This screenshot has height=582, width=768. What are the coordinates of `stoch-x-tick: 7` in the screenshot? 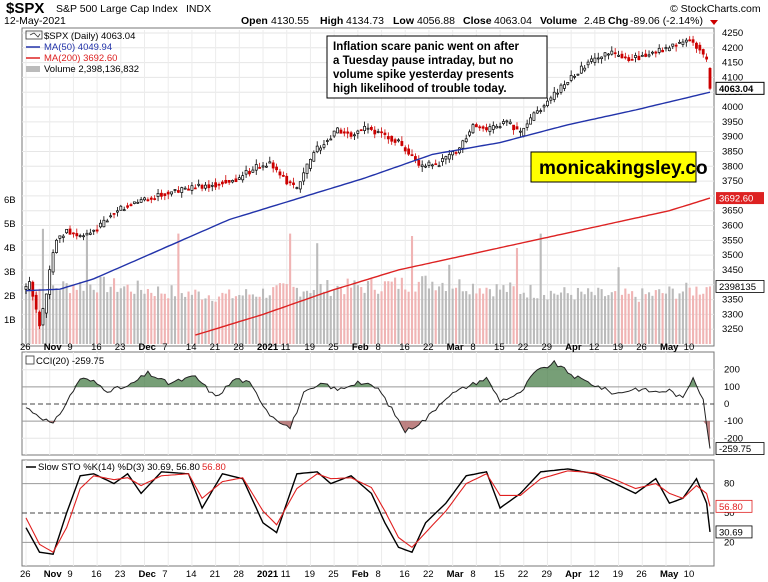 It's located at (164, 574).